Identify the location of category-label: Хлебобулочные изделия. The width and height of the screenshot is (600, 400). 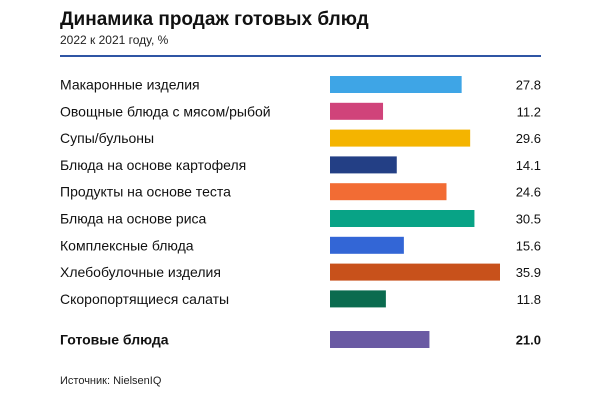
(140, 272).